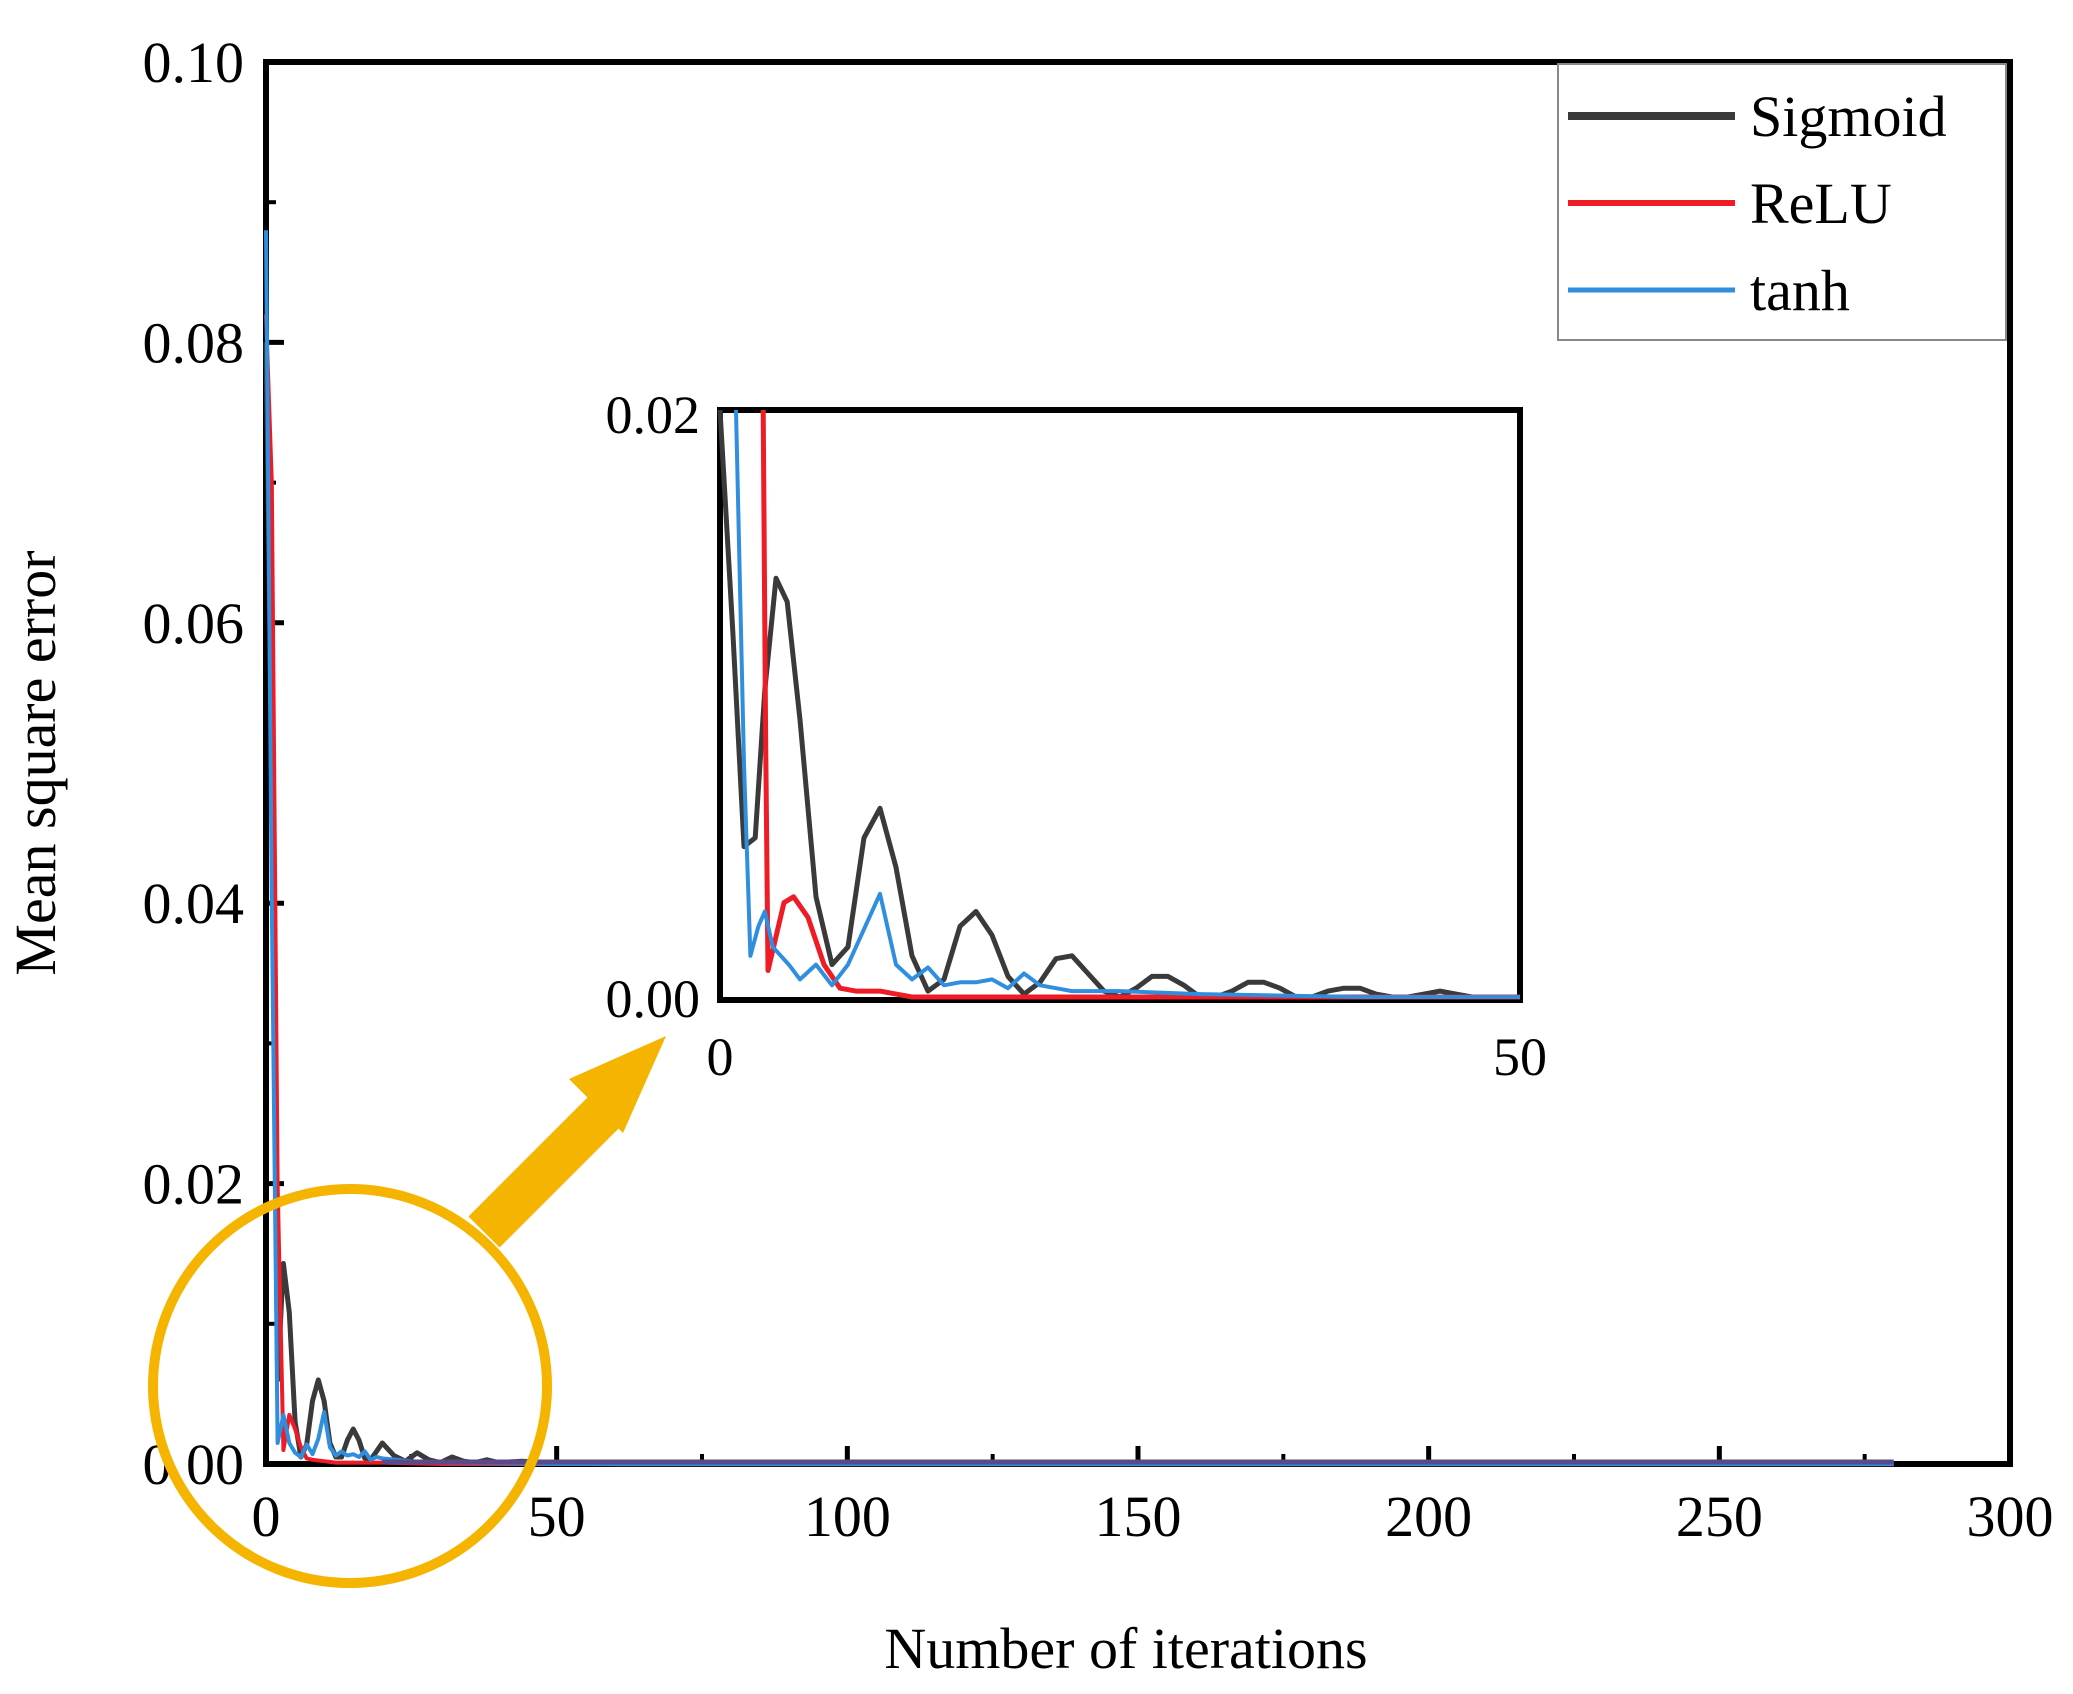  What do you see at coordinates (1520, 1057) in the screenshot?
I see `inset-x-tick-label-max: 50` at bounding box center [1520, 1057].